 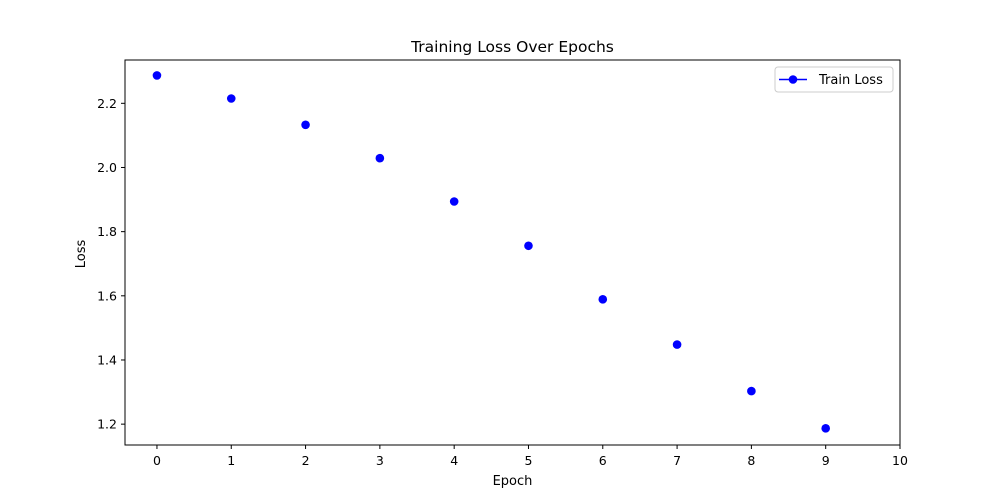 I want to click on y-tick-label: 2.0, so click(x=107, y=167).